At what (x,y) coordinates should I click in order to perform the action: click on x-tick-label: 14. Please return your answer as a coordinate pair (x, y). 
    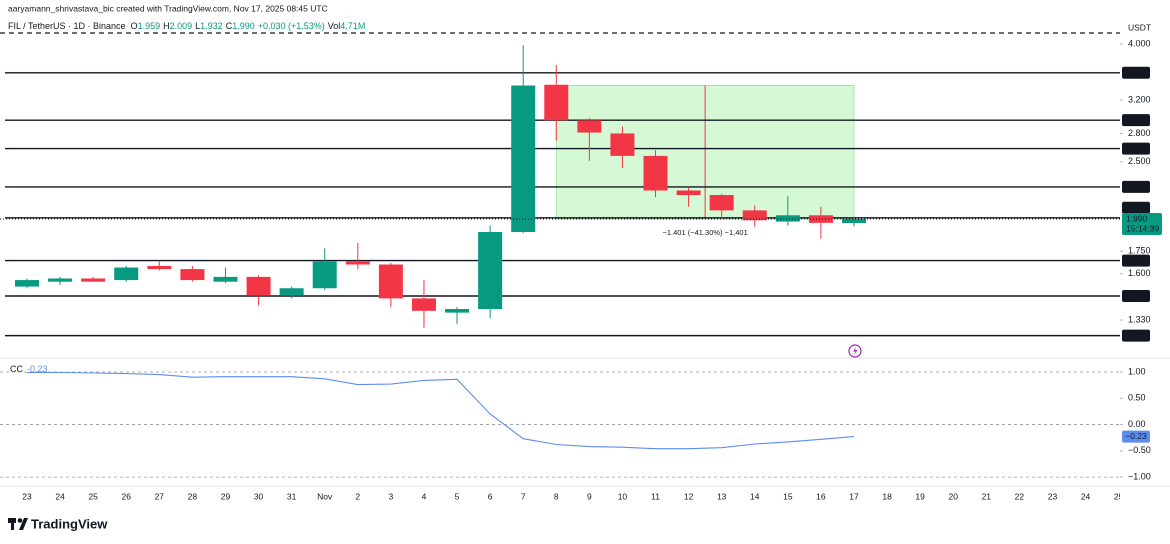
    Looking at the image, I should click on (755, 496).